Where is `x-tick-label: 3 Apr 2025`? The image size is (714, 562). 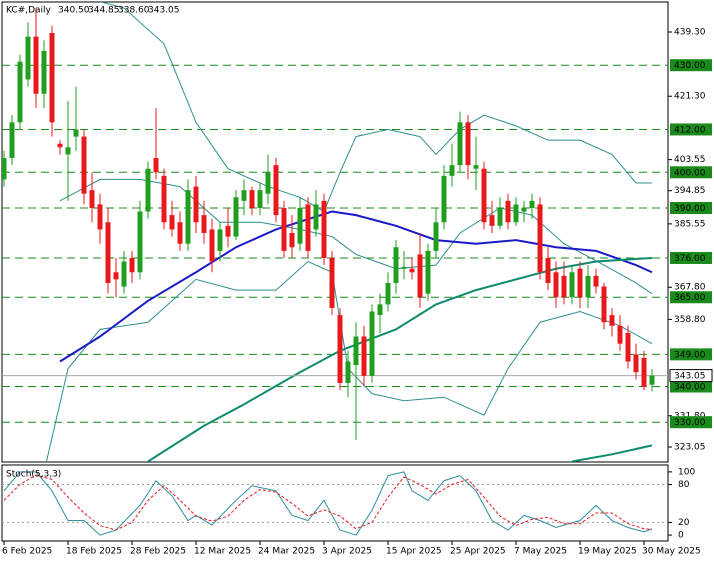 x-tick-label: 3 Apr 2025 is located at coordinates (347, 552).